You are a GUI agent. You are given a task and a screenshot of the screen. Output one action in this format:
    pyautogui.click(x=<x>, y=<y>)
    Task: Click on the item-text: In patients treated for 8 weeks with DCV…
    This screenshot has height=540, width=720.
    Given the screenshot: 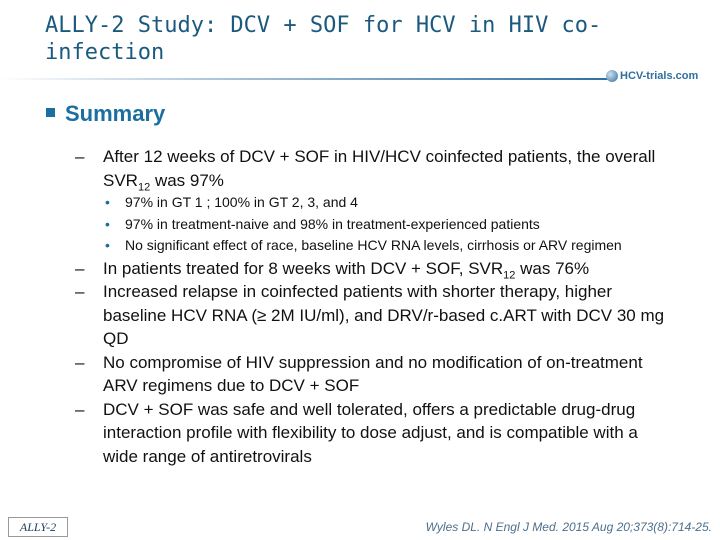 What is the action you would take?
    pyautogui.click(x=303, y=268)
    